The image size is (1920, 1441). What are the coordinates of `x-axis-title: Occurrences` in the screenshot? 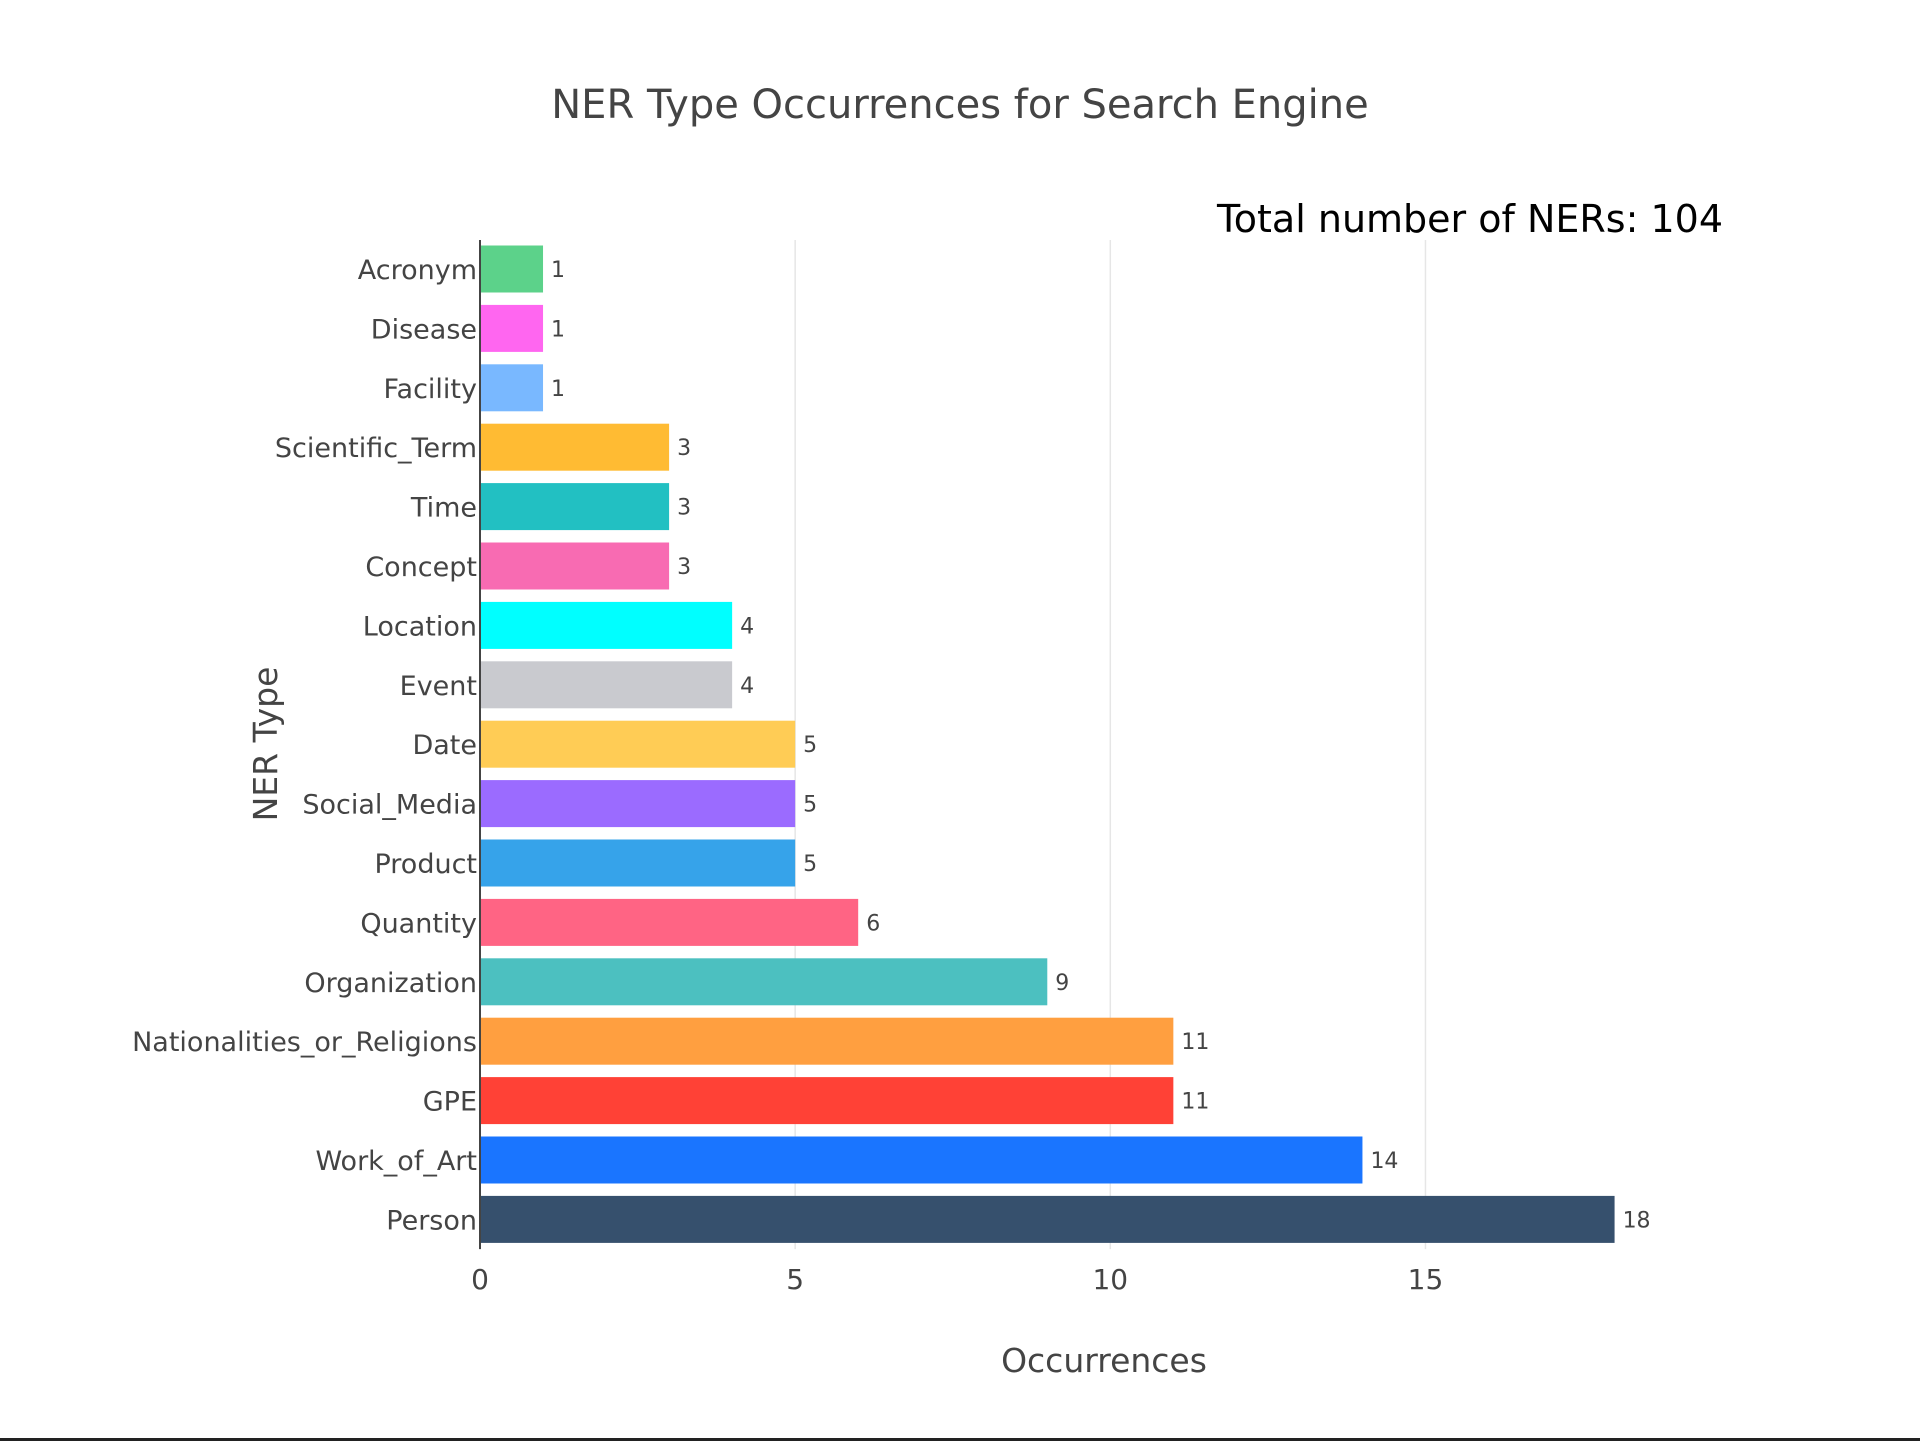 It's located at (1104, 1360).